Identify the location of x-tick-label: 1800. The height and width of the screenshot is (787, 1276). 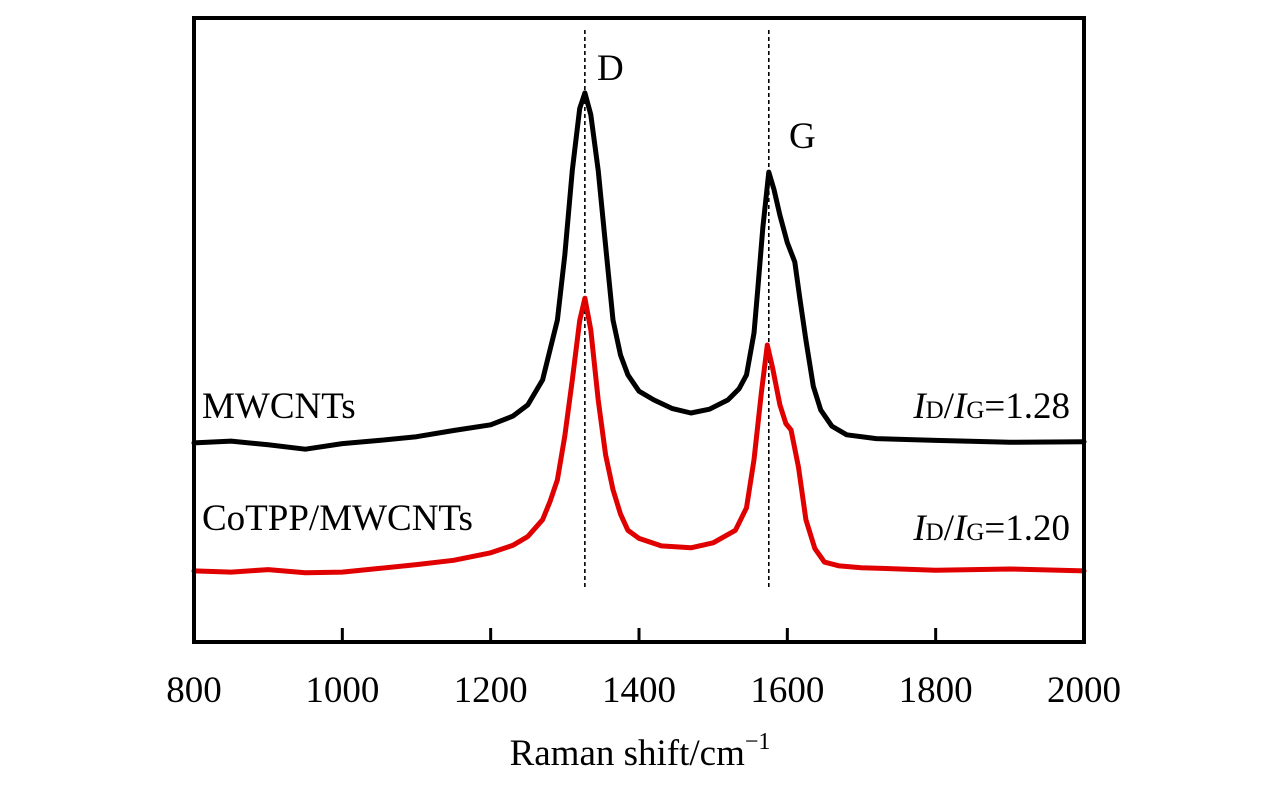
(936, 690).